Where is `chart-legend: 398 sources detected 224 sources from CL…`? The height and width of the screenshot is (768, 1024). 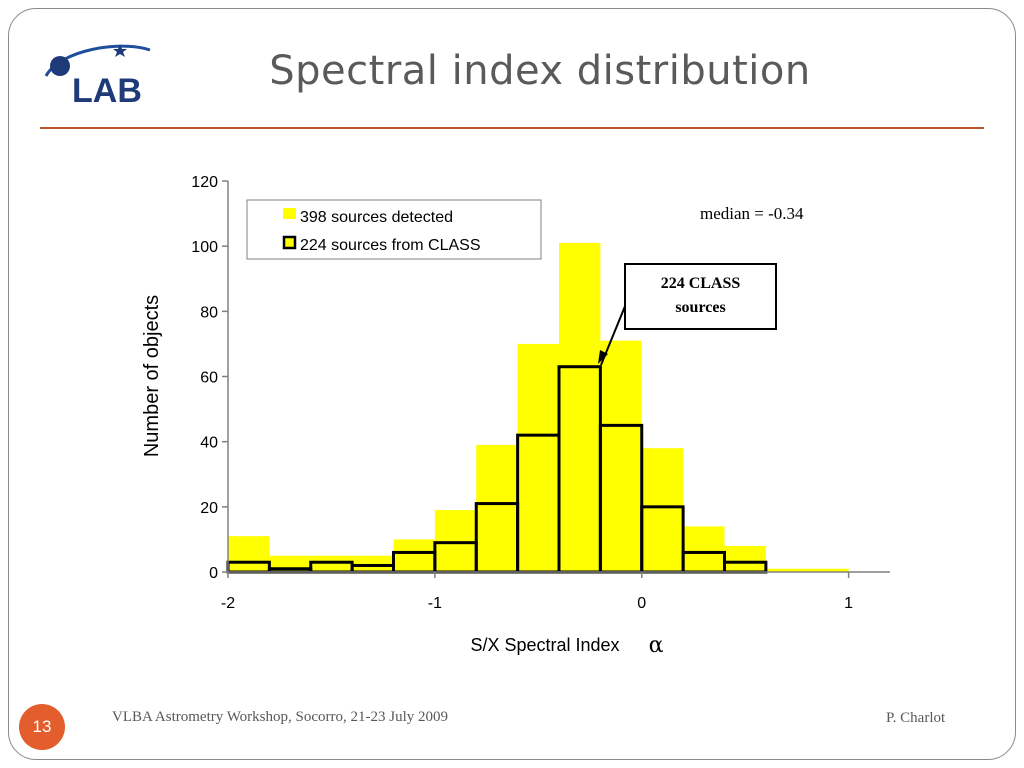 chart-legend: 398 sources detected 224 sources from CL… is located at coordinates (394, 229).